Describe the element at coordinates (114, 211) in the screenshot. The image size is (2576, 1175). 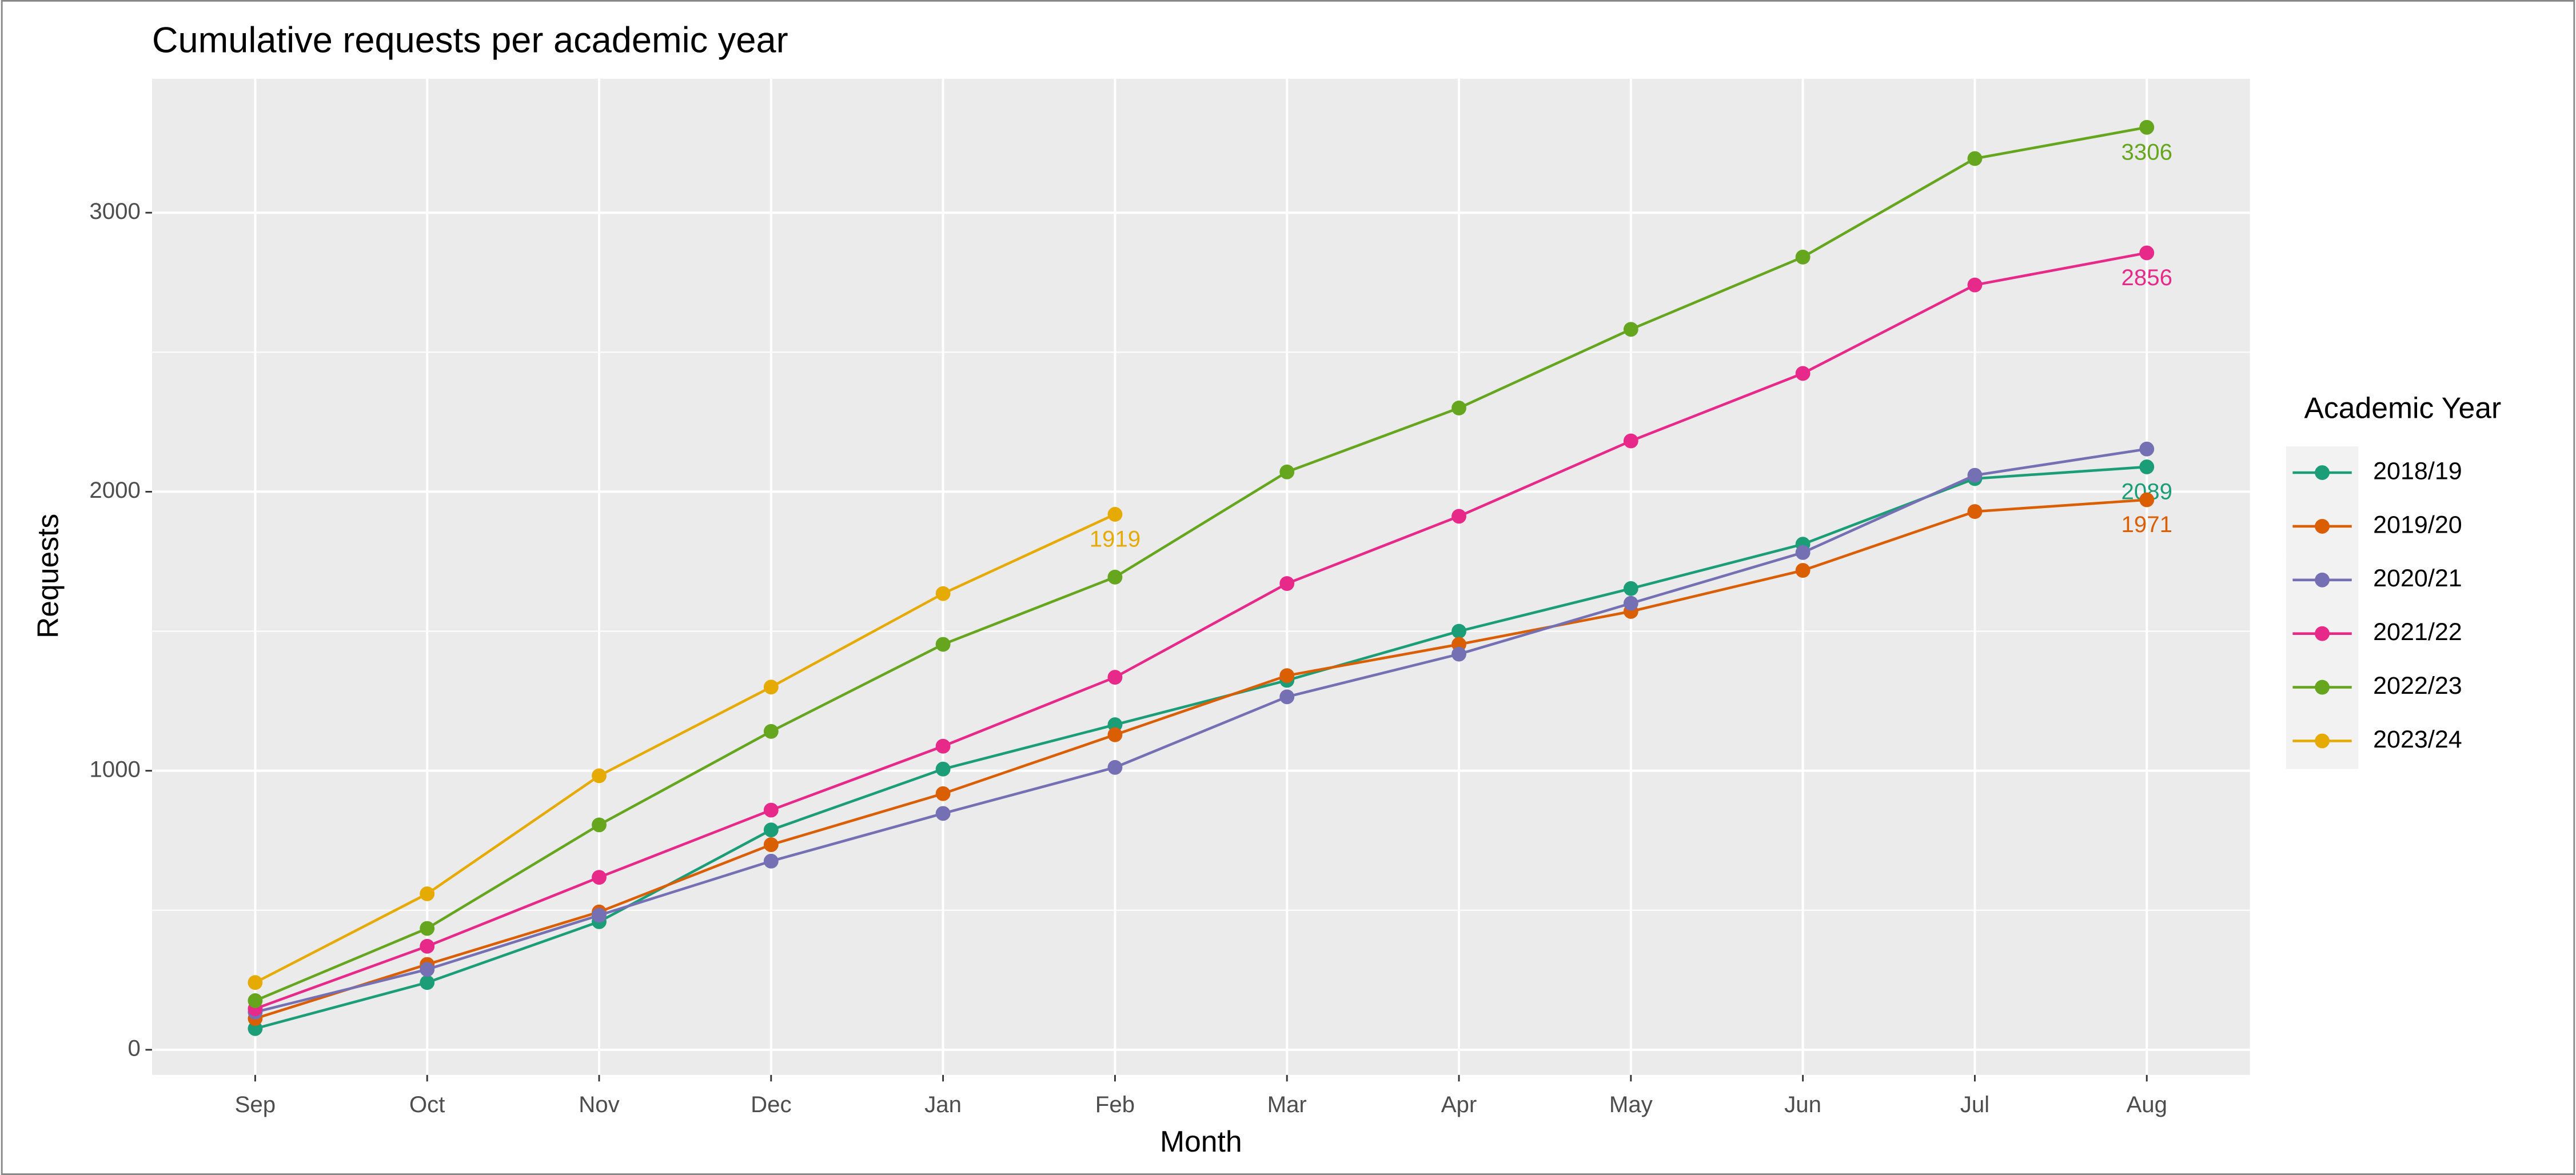
I see `y-tick-label: 3000` at that location.